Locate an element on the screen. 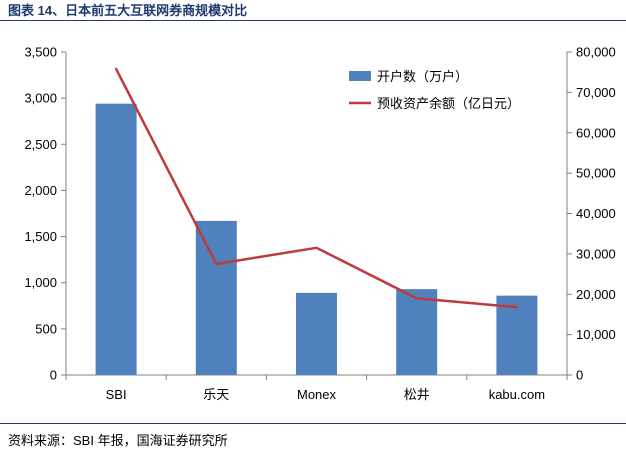 This screenshot has height=457, width=626. y-left-tick-label: 3,500 is located at coordinates (40, 52).